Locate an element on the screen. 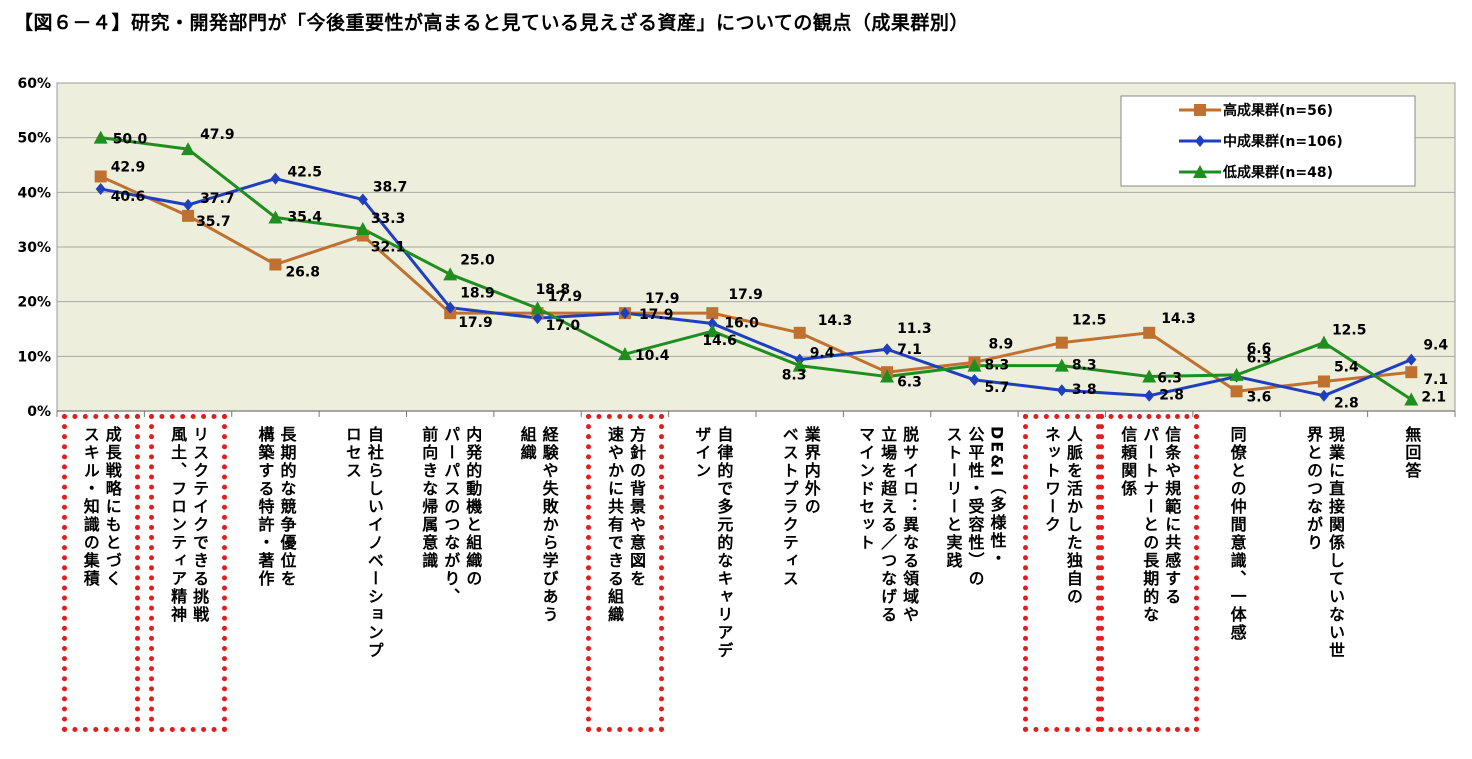 The image size is (1472, 759). legend-label: 低成果群(n=48) is located at coordinates (1277, 172).